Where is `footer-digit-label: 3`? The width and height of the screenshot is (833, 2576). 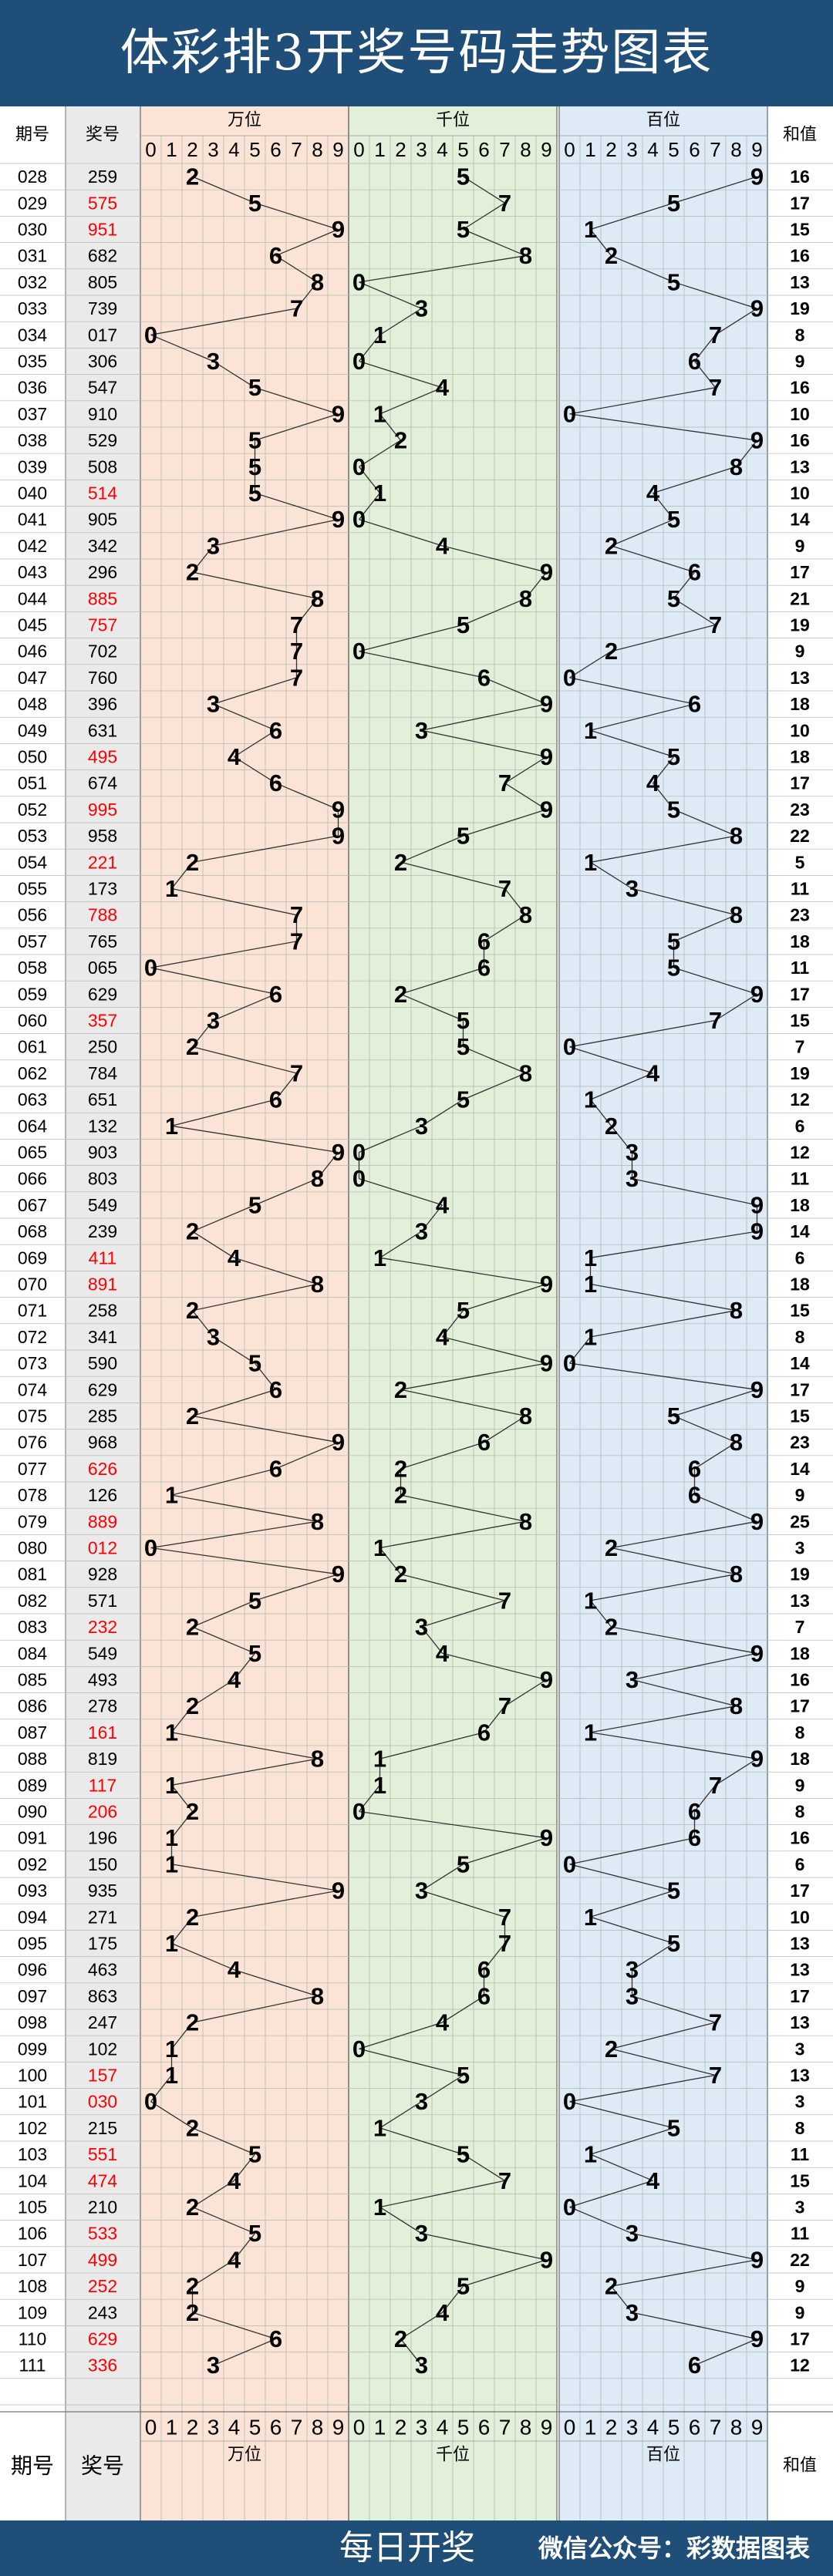 footer-digit-label: 3 is located at coordinates (422, 2428).